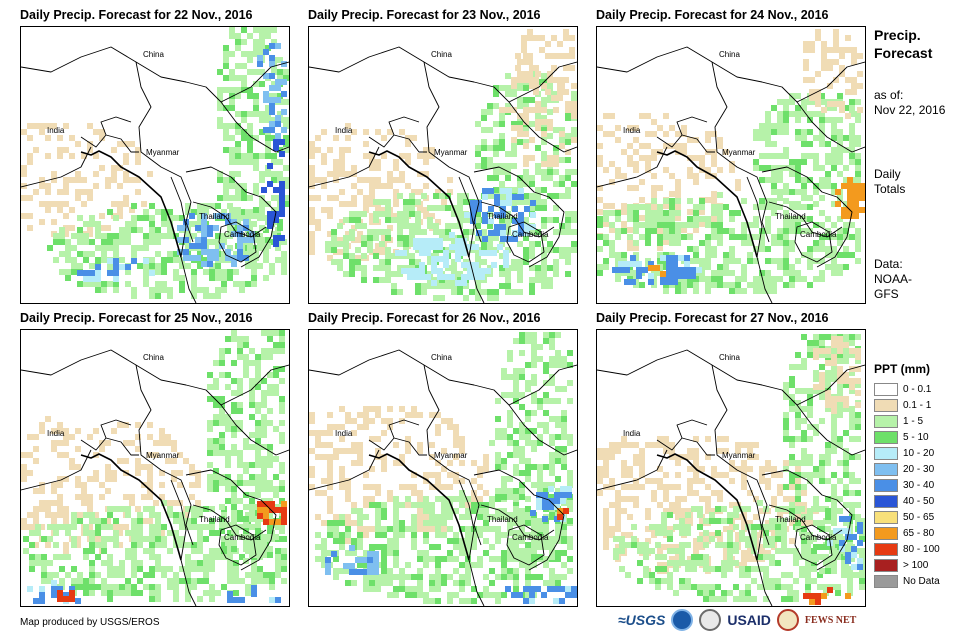  What do you see at coordinates (902, 369) in the screenshot?
I see `legend-title: PPT (mm)` at bounding box center [902, 369].